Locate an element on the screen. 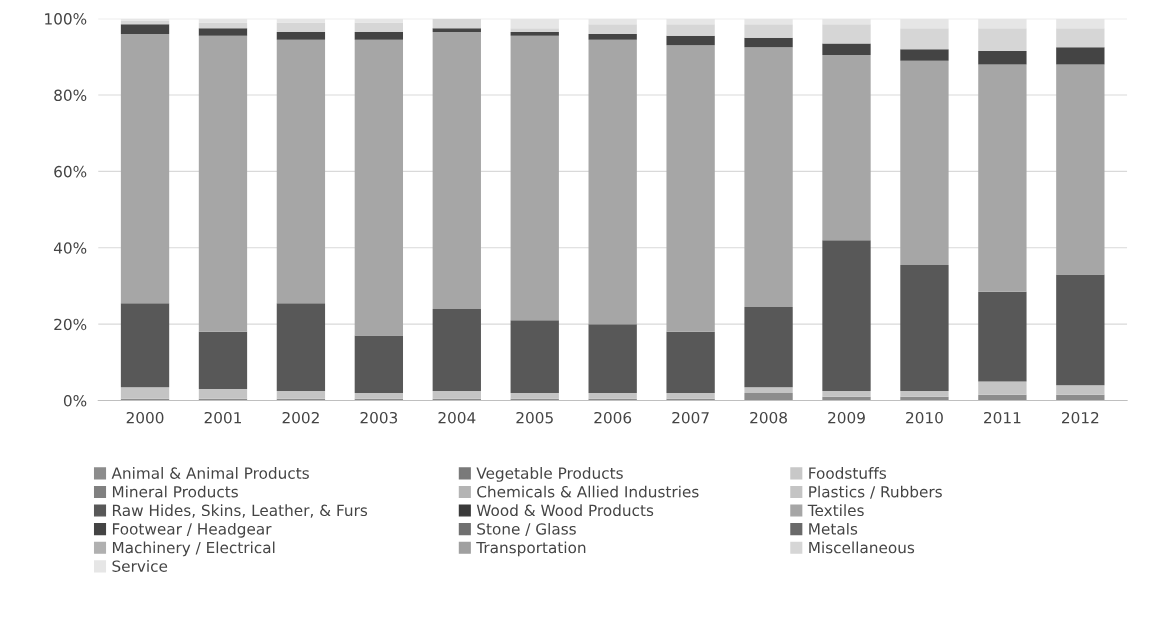  legend-label: Stone / Glass is located at coordinates (526, 529).